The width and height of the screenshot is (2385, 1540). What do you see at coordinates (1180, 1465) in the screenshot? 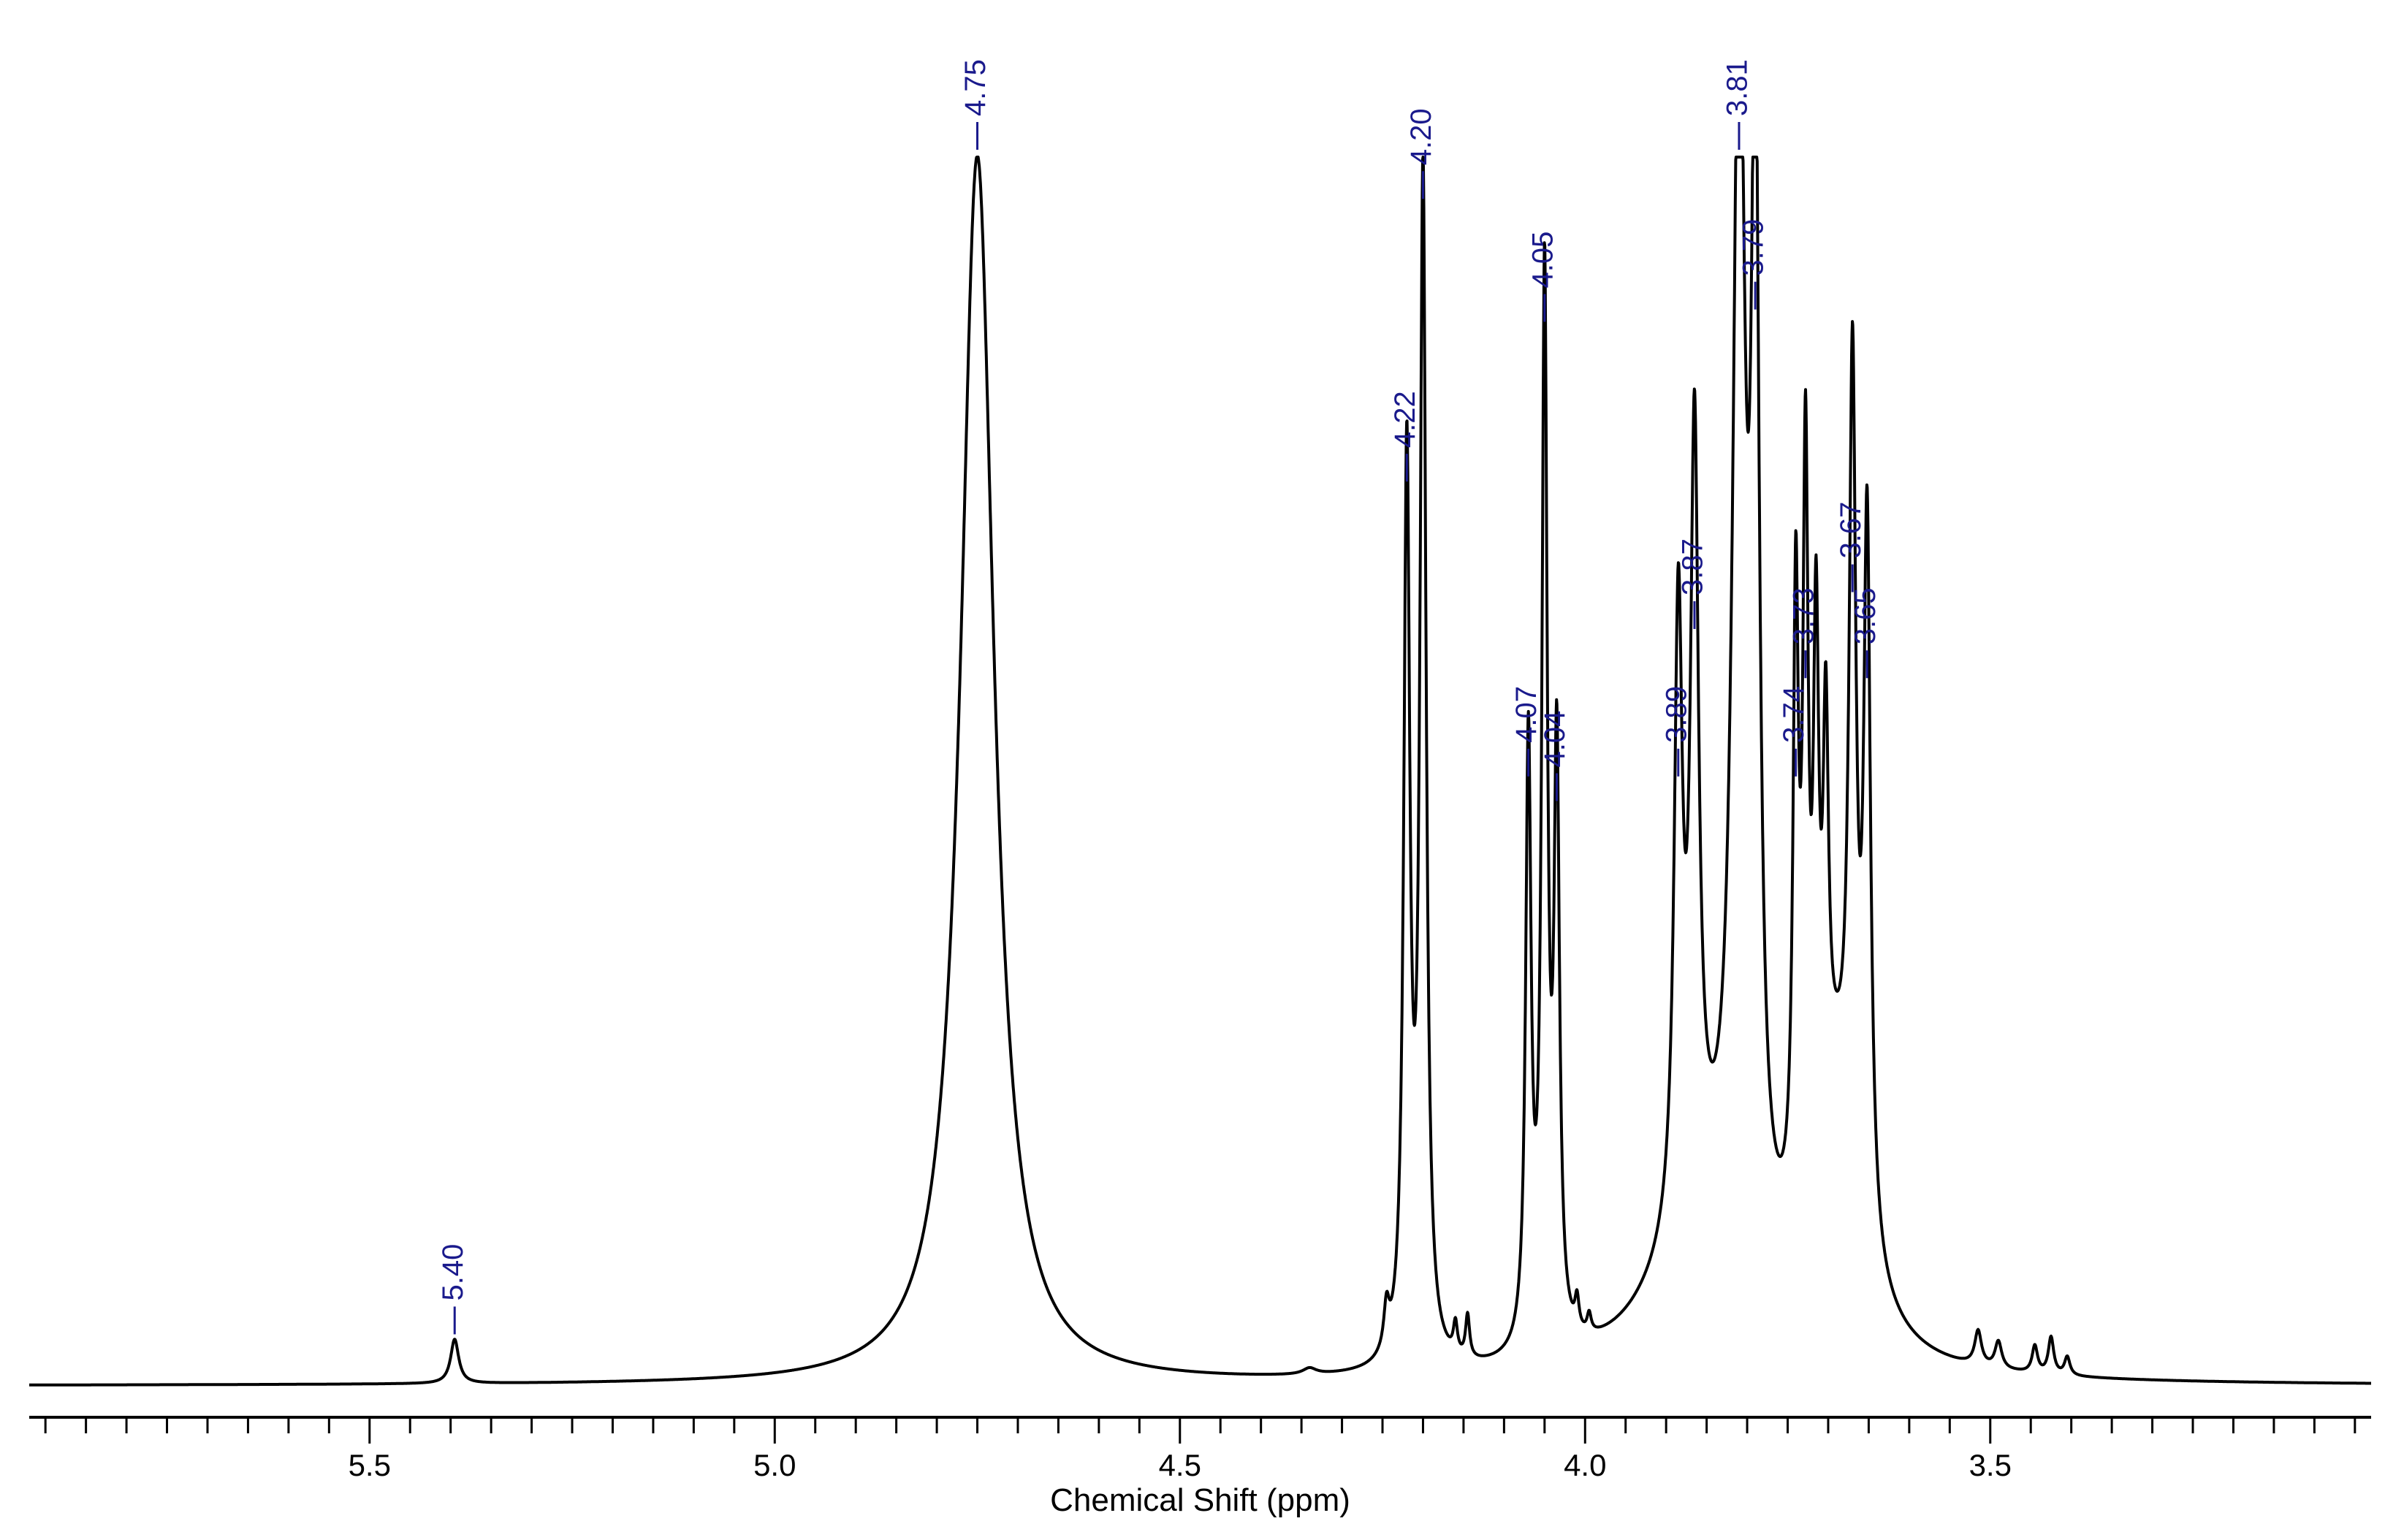
I see `x-tick-label: 4.5` at bounding box center [1180, 1465].